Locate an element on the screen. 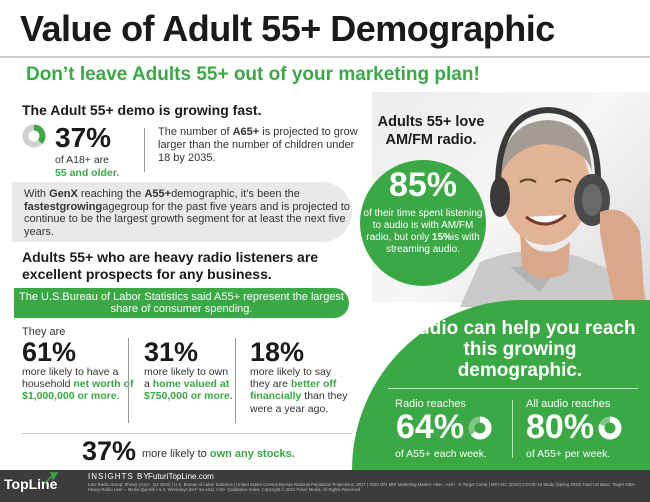  donut-80-arc is located at coordinates (610, 428).